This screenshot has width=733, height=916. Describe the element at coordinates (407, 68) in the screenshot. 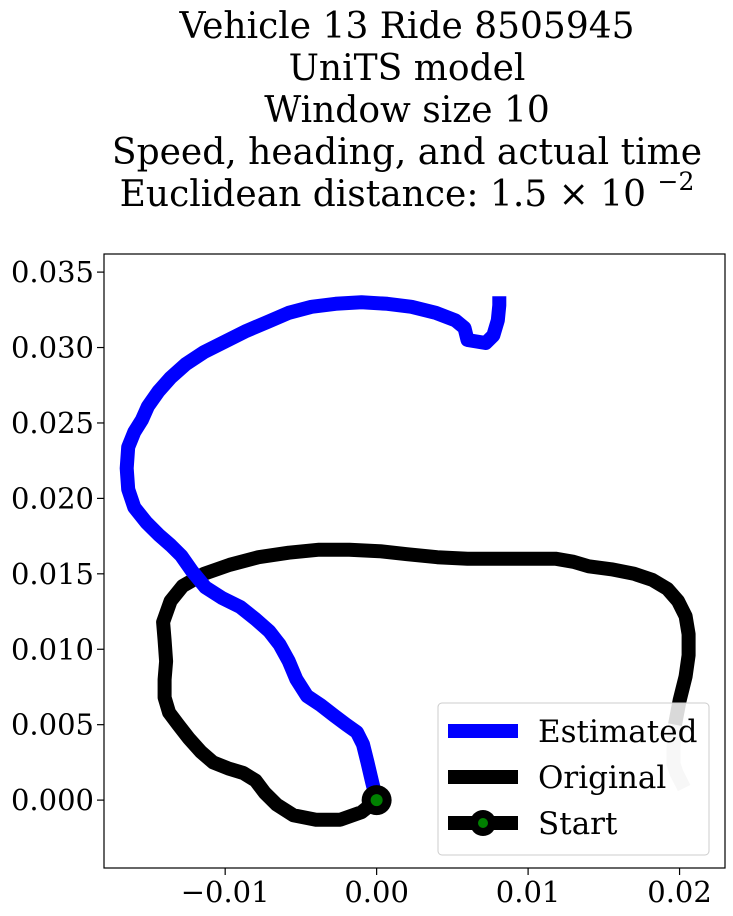

I see `title-line-2: UniTS model` at that location.